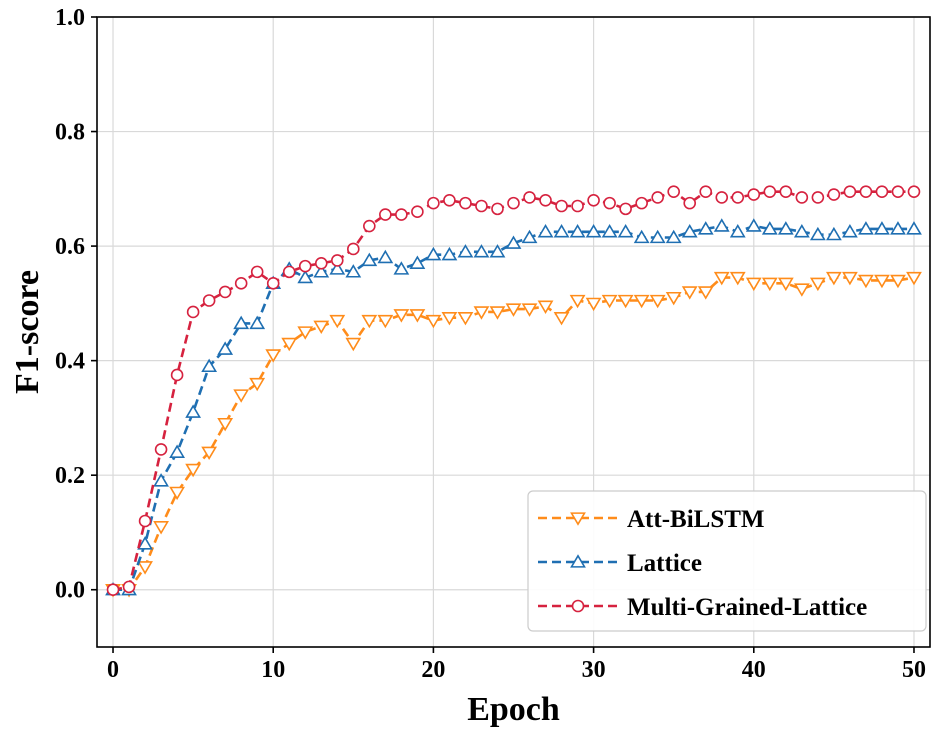 The height and width of the screenshot is (733, 950). I want to click on legend-marker-lattice, so click(578, 561).